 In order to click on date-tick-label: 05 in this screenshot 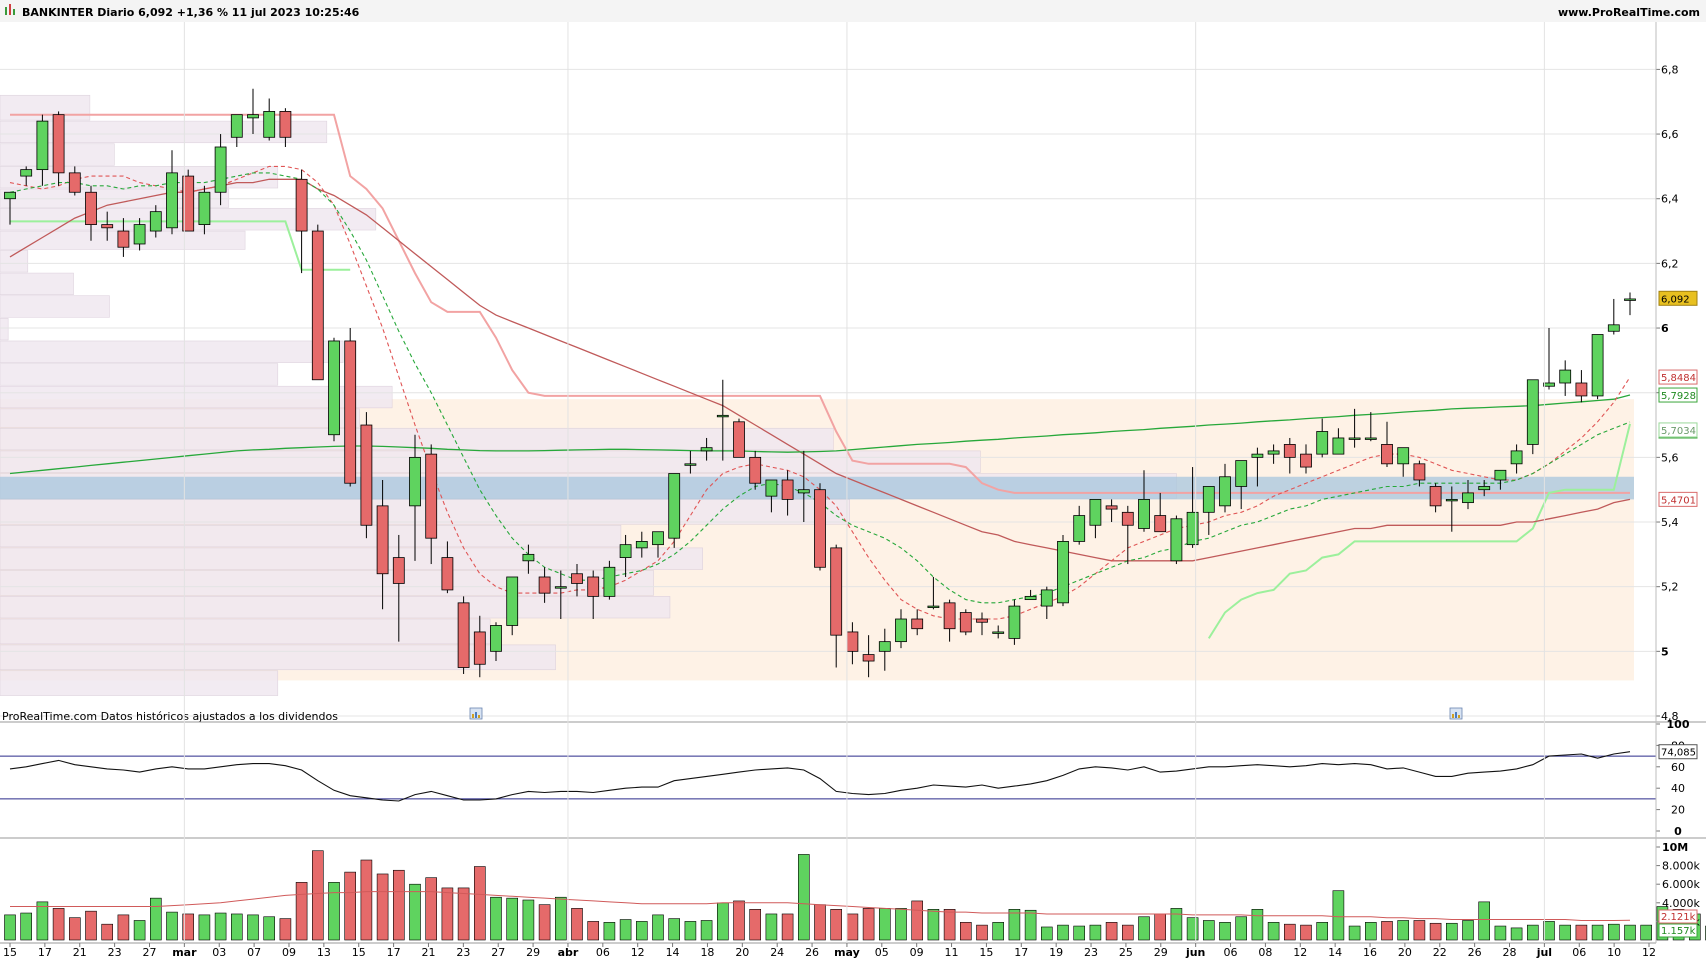, I will do `click(882, 952)`.